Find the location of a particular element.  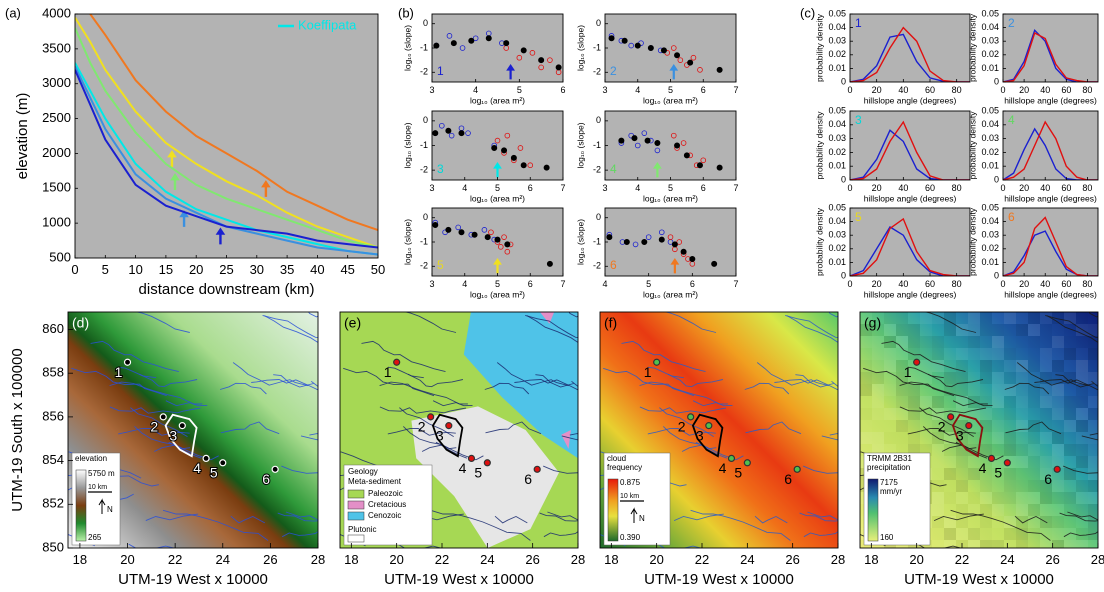

scale-label: 10 km is located at coordinates (629, 496).